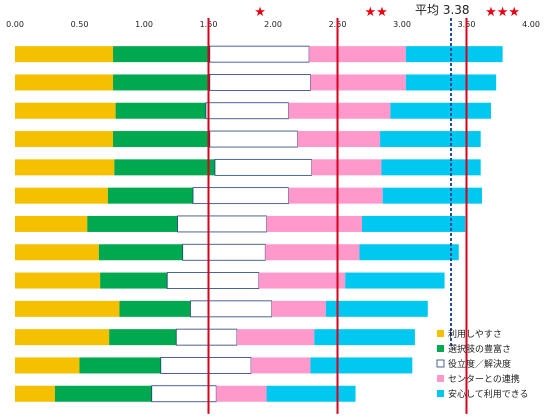 The image size is (550, 420). Describe the element at coordinates (479, 349) in the screenshot. I see `legend-label: 選択肢の豊富さ` at that location.